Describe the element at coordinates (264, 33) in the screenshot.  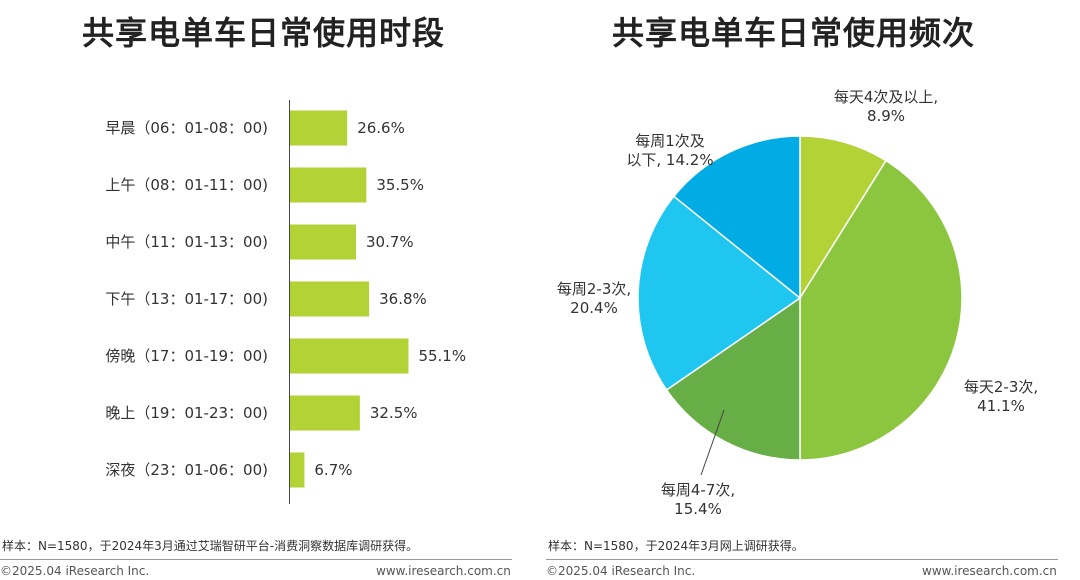
I see `bar-chart-title: 共享电单车日常使用时段` at that location.